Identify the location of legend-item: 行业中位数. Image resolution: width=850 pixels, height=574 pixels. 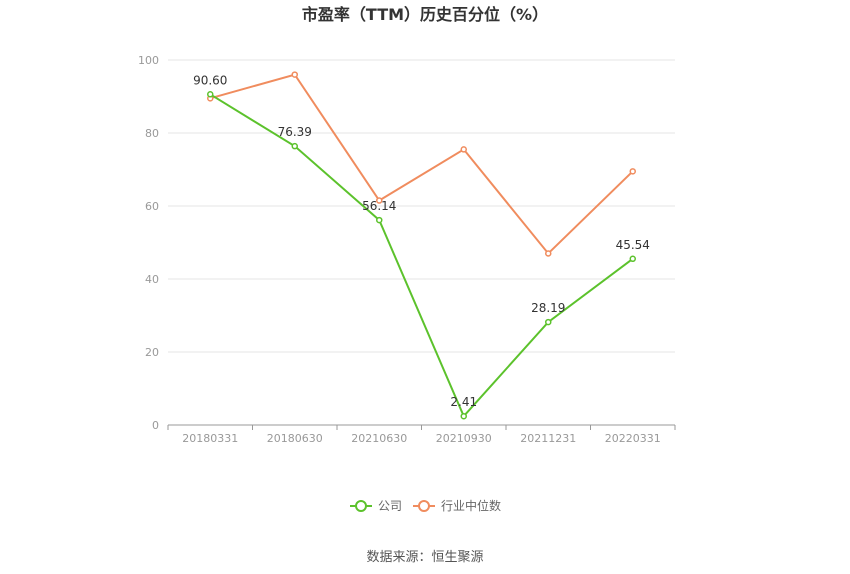
(457, 505).